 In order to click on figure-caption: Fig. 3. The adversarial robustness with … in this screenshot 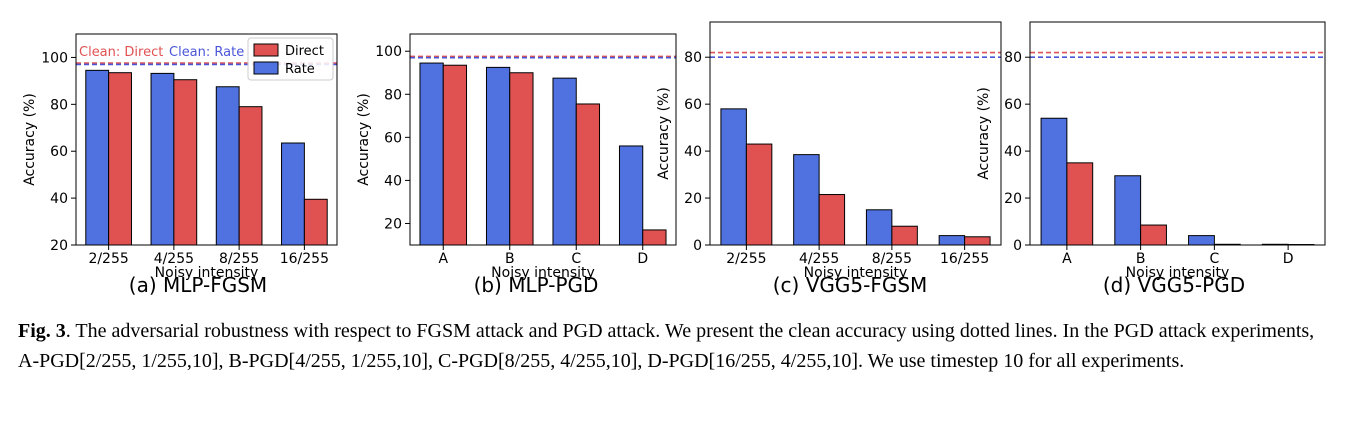, I will do `click(678, 346)`.